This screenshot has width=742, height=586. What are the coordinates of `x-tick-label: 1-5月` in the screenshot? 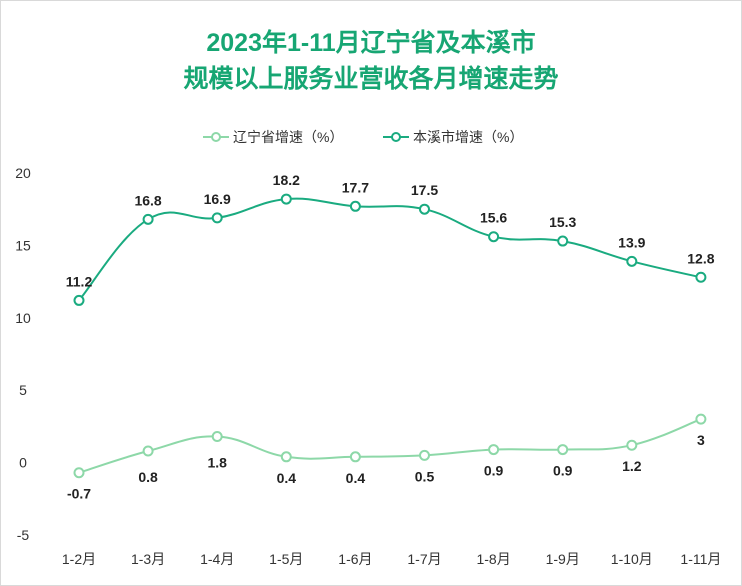 It's located at (286, 559).